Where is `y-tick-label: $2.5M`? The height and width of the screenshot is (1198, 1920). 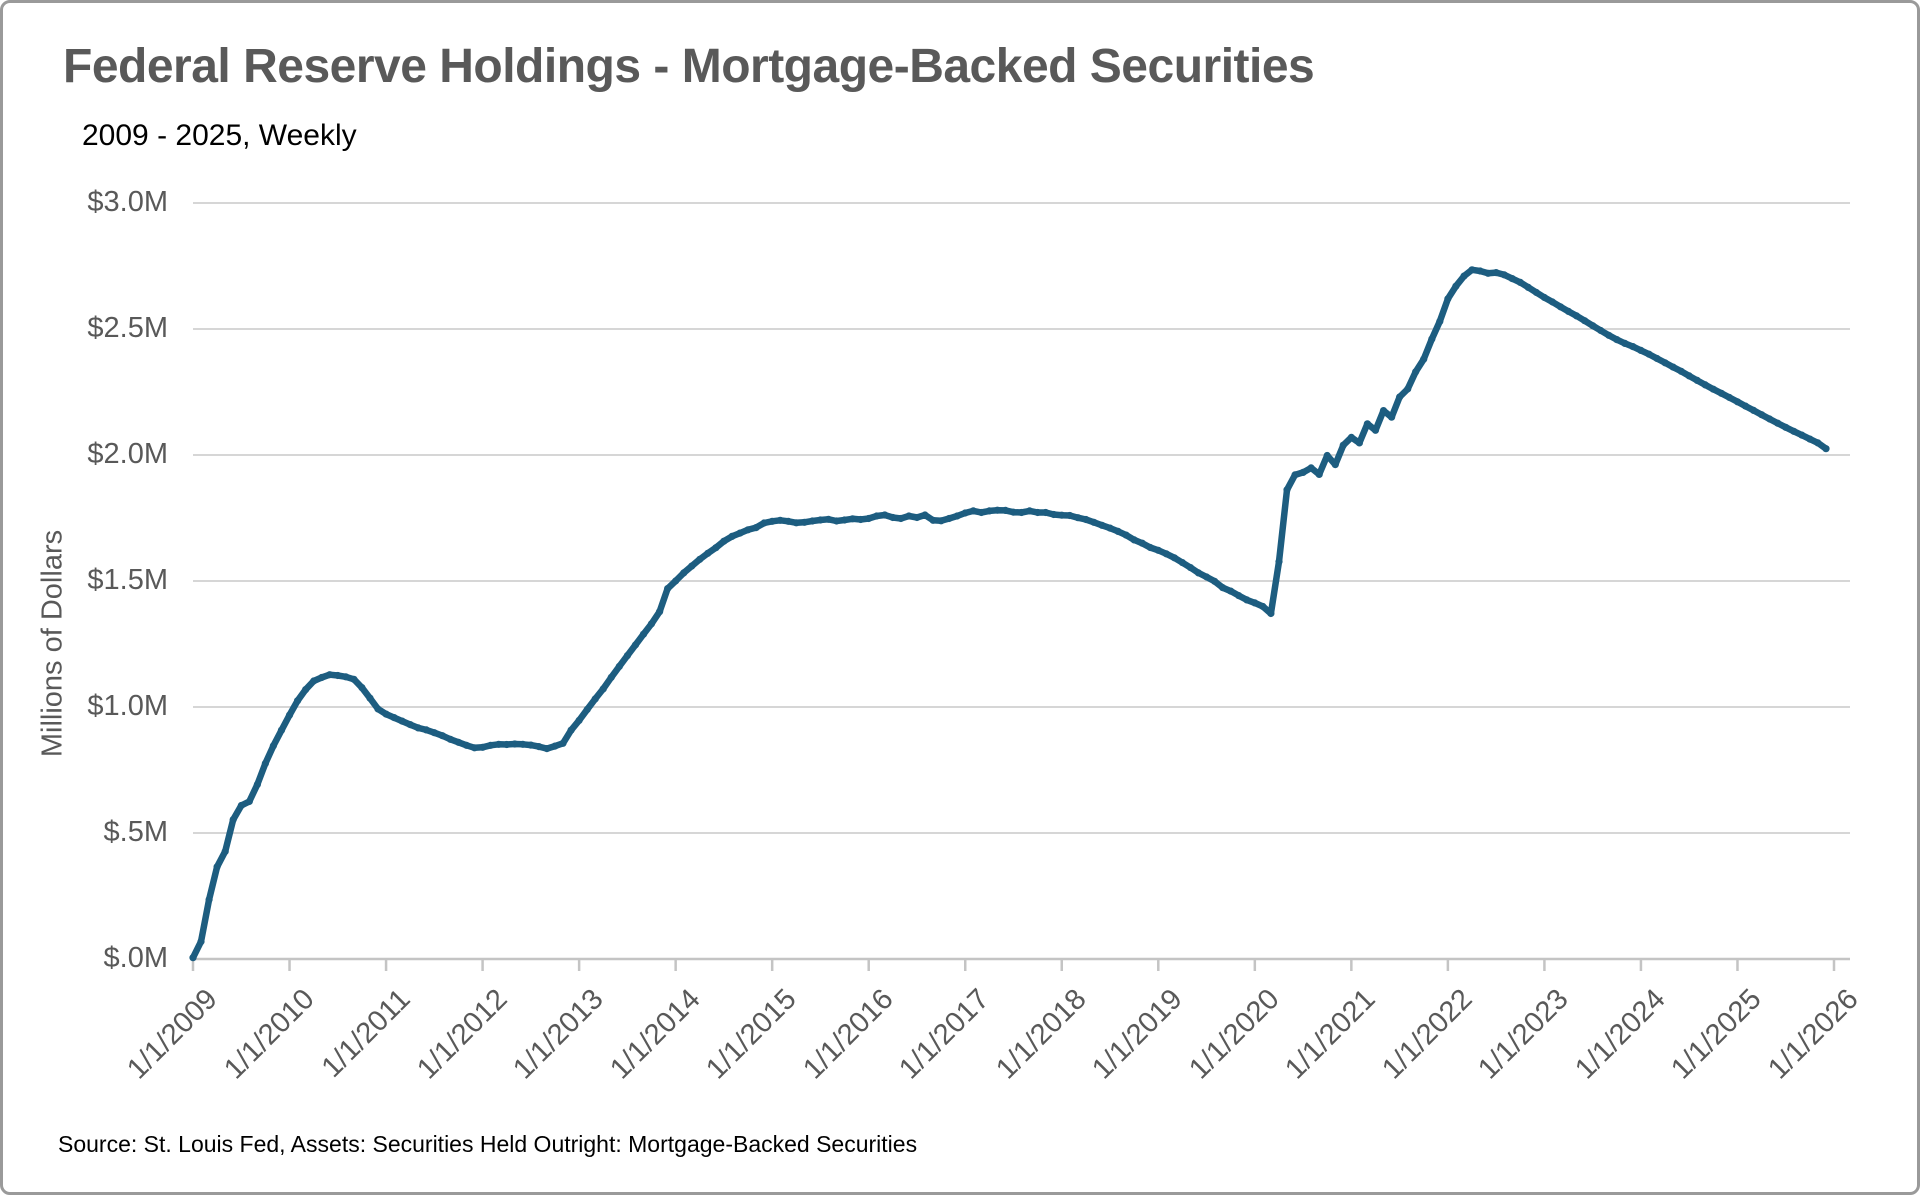 y-tick-label: $2.5M is located at coordinates (127, 328).